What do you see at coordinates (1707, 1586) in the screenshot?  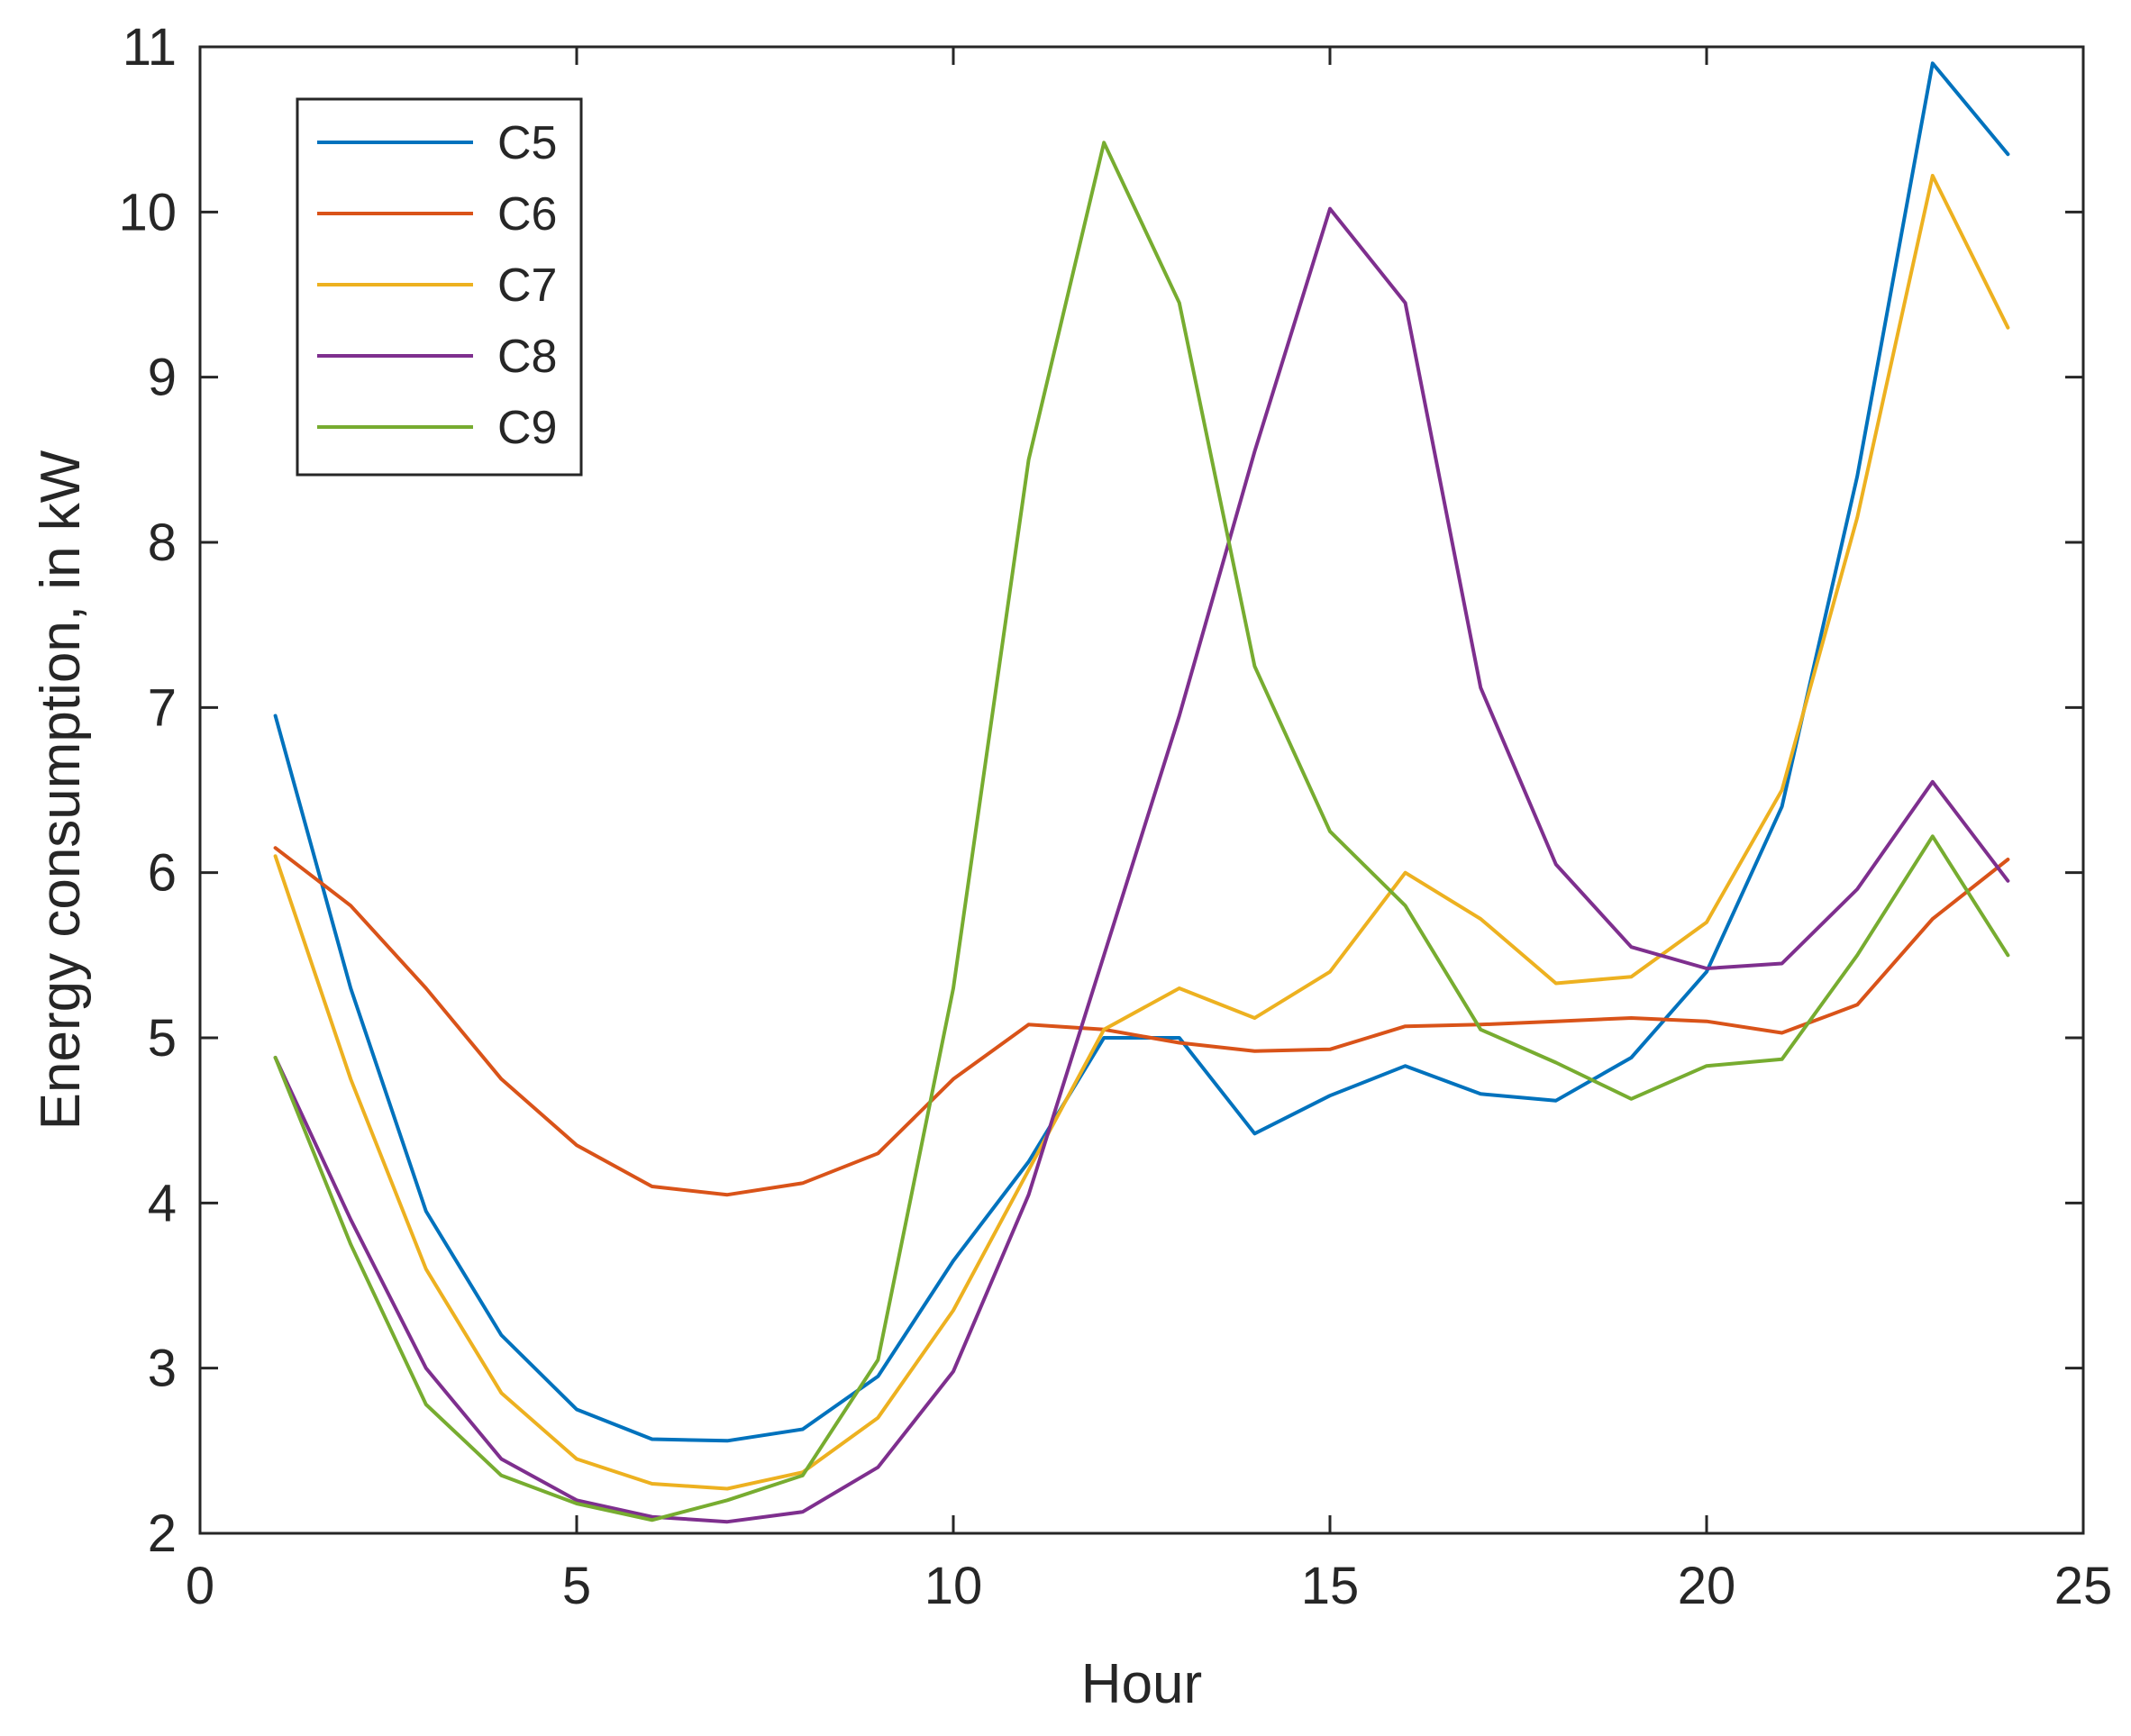 I see `x-tick-label: 20` at bounding box center [1707, 1586].